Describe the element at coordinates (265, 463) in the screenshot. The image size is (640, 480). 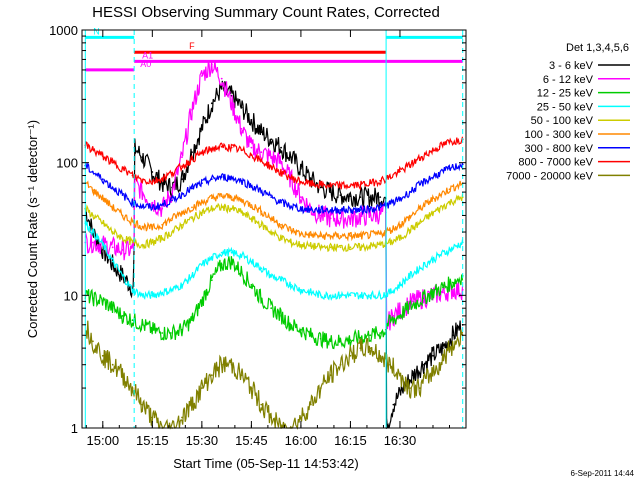
I see `x-axis-label: Start Time (05-Sep-11 14:53:42)` at that location.